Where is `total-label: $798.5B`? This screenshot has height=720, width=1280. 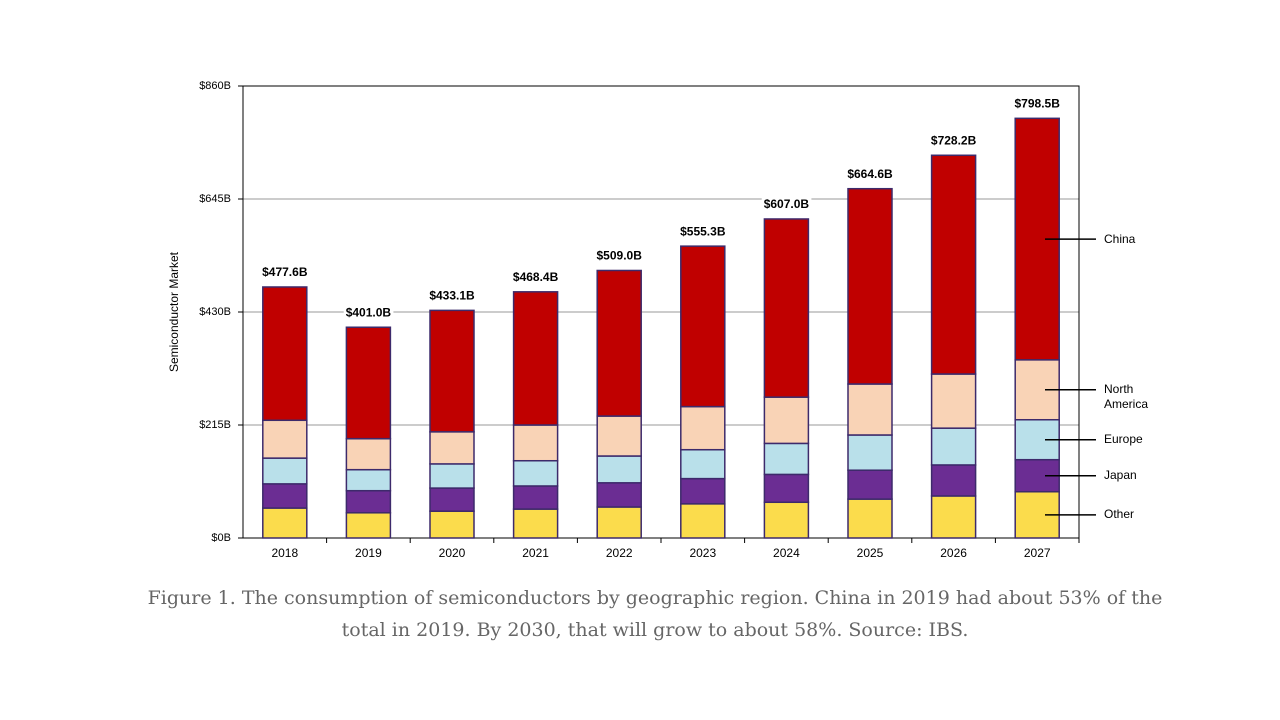
total-label: $798.5B is located at coordinates (1038, 103).